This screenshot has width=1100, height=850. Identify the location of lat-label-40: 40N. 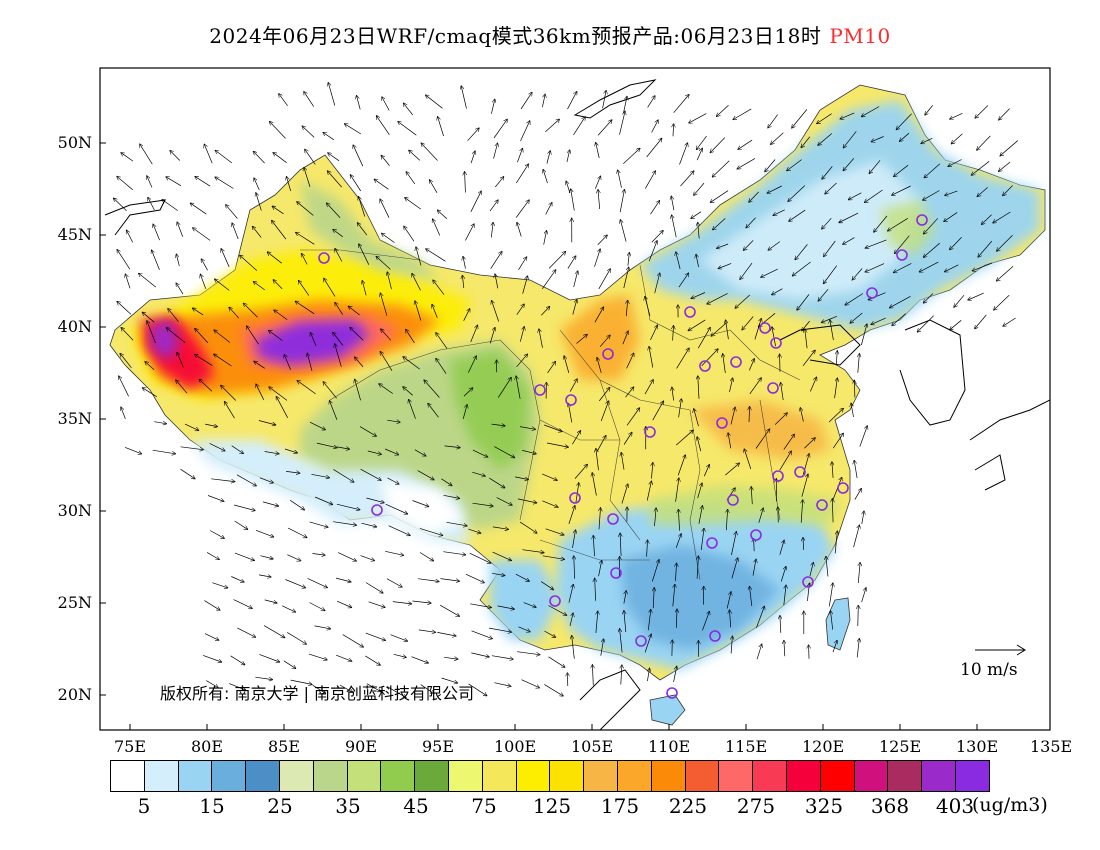
(74, 326).